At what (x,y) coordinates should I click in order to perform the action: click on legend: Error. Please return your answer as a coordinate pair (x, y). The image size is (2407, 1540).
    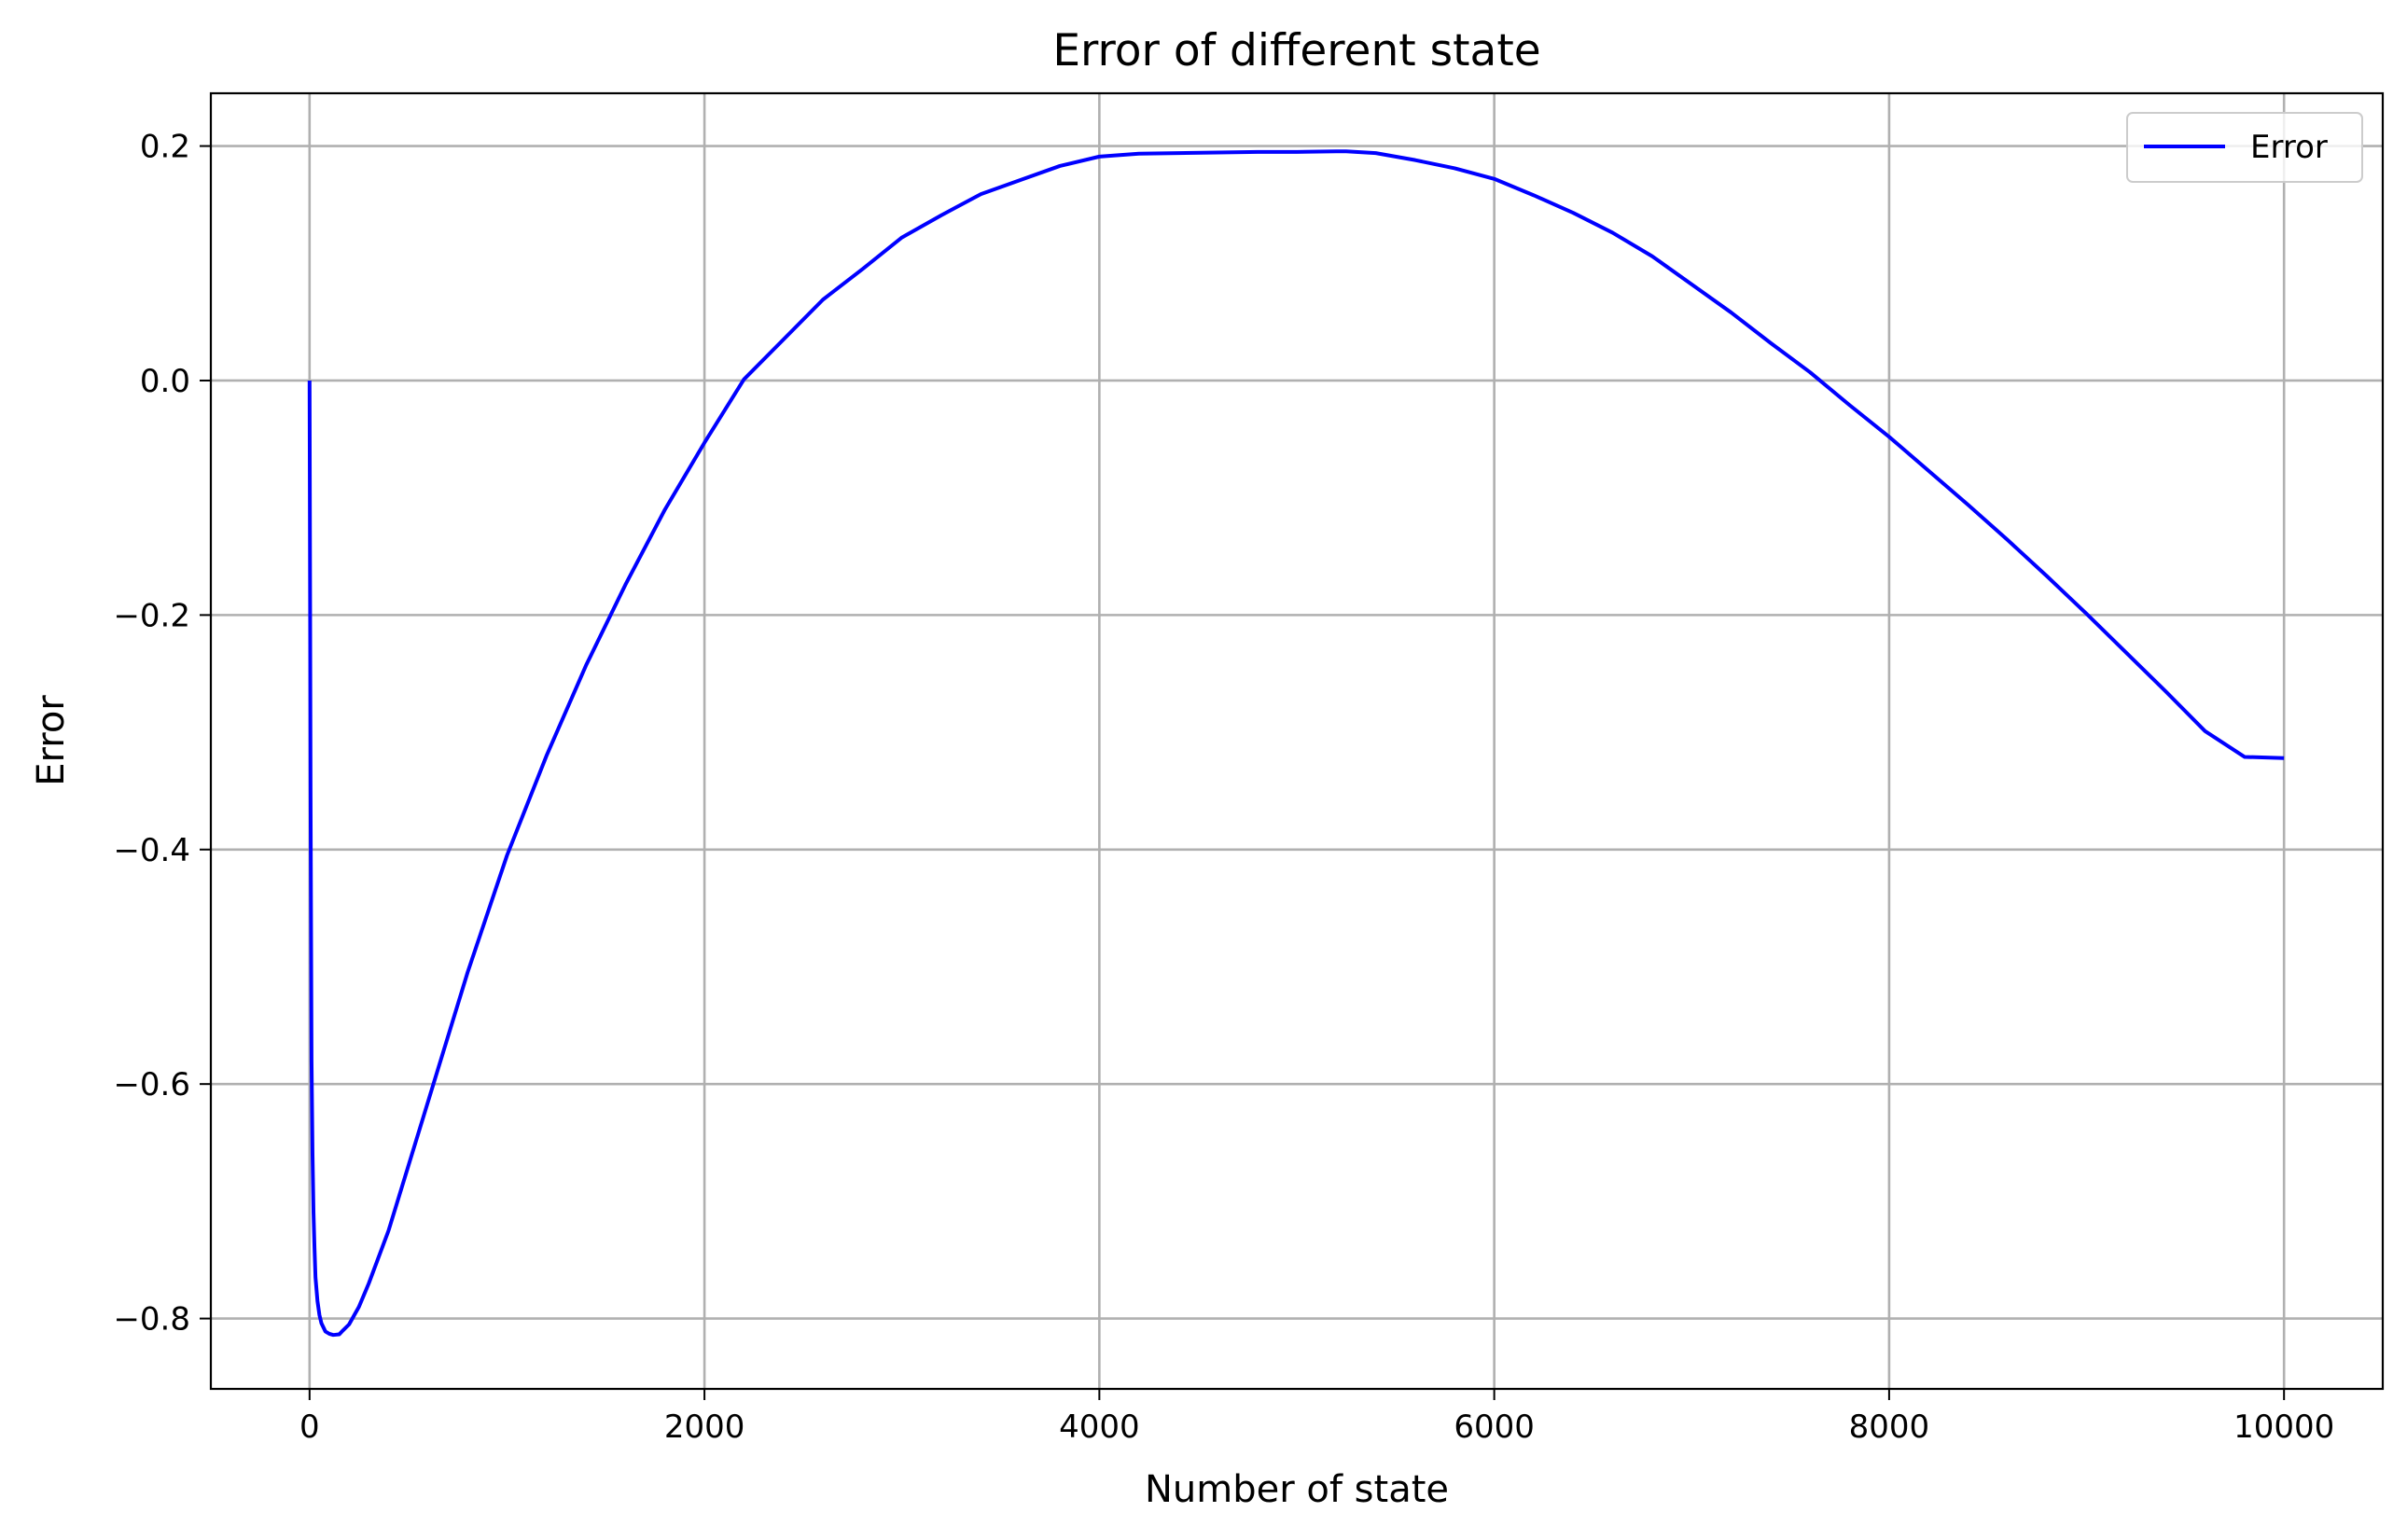
    Looking at the image, I should click on (2244, 147).